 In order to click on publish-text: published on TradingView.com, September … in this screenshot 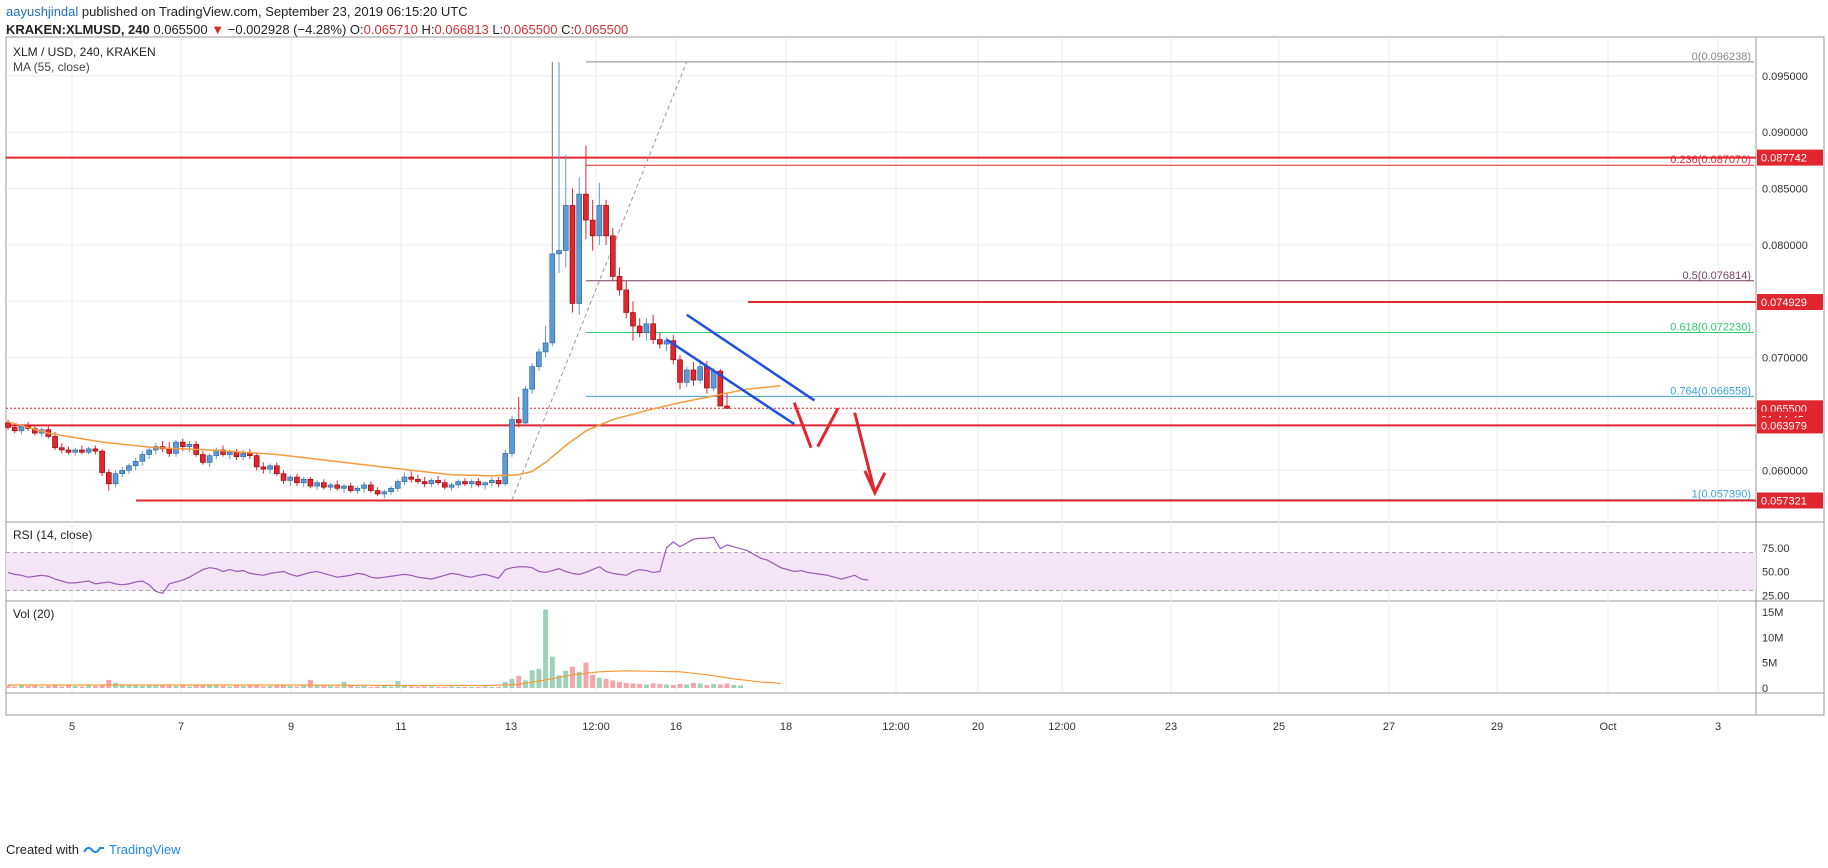, I will do `click(274, 11)`.